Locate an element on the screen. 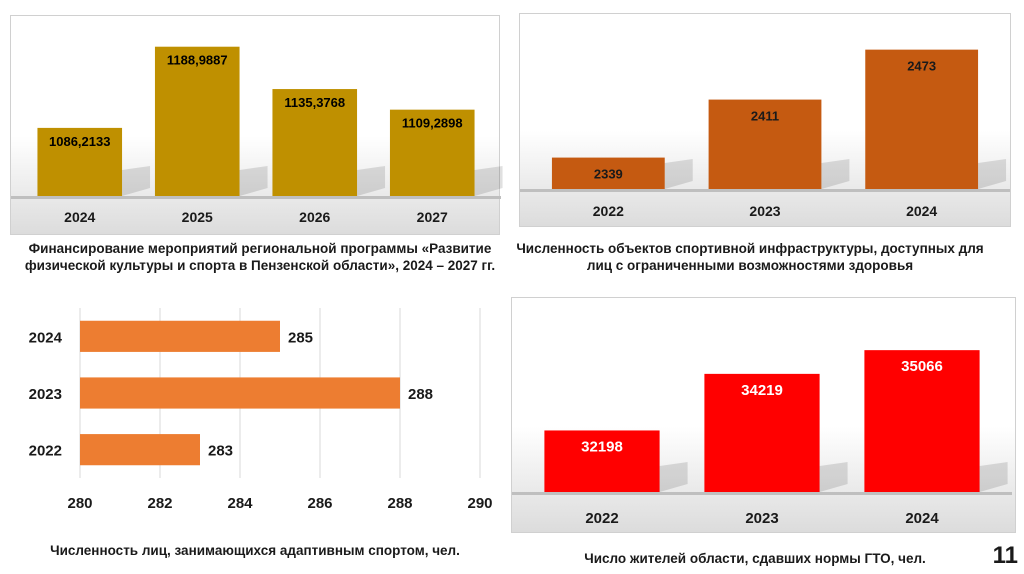  category-label: 2027 is located at coordinates (432, 217).